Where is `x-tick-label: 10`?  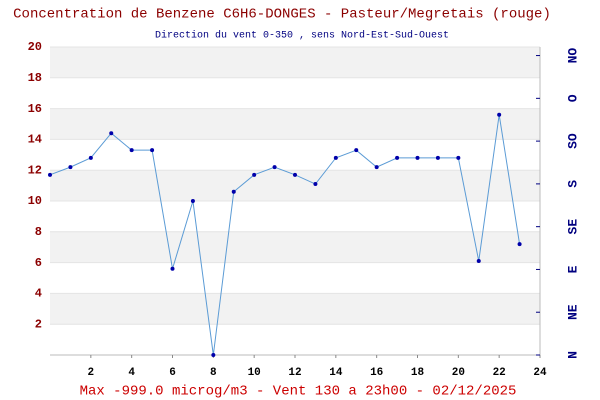
x-tick-label: 10 is located at coordinates (254, 373).